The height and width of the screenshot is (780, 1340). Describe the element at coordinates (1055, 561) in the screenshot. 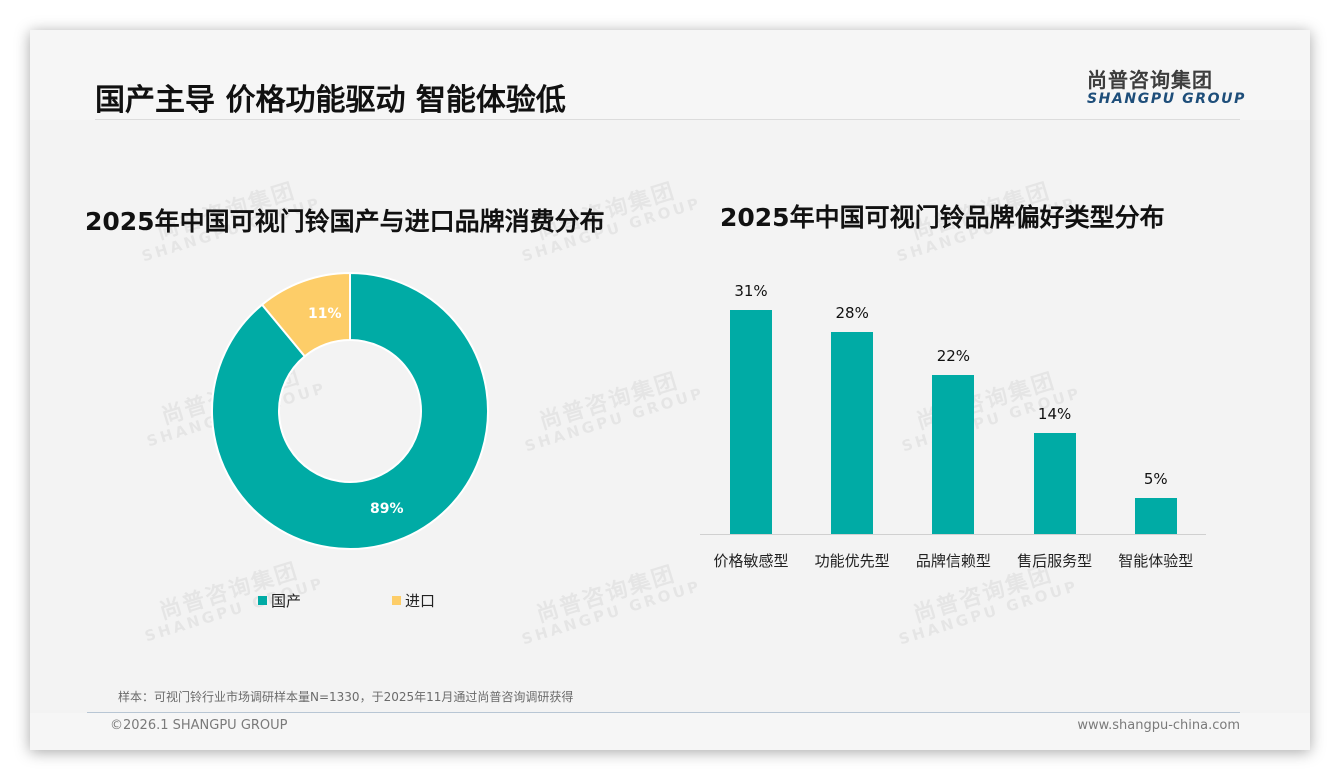

I see `bar-category-label: 售后服务型` at that location.